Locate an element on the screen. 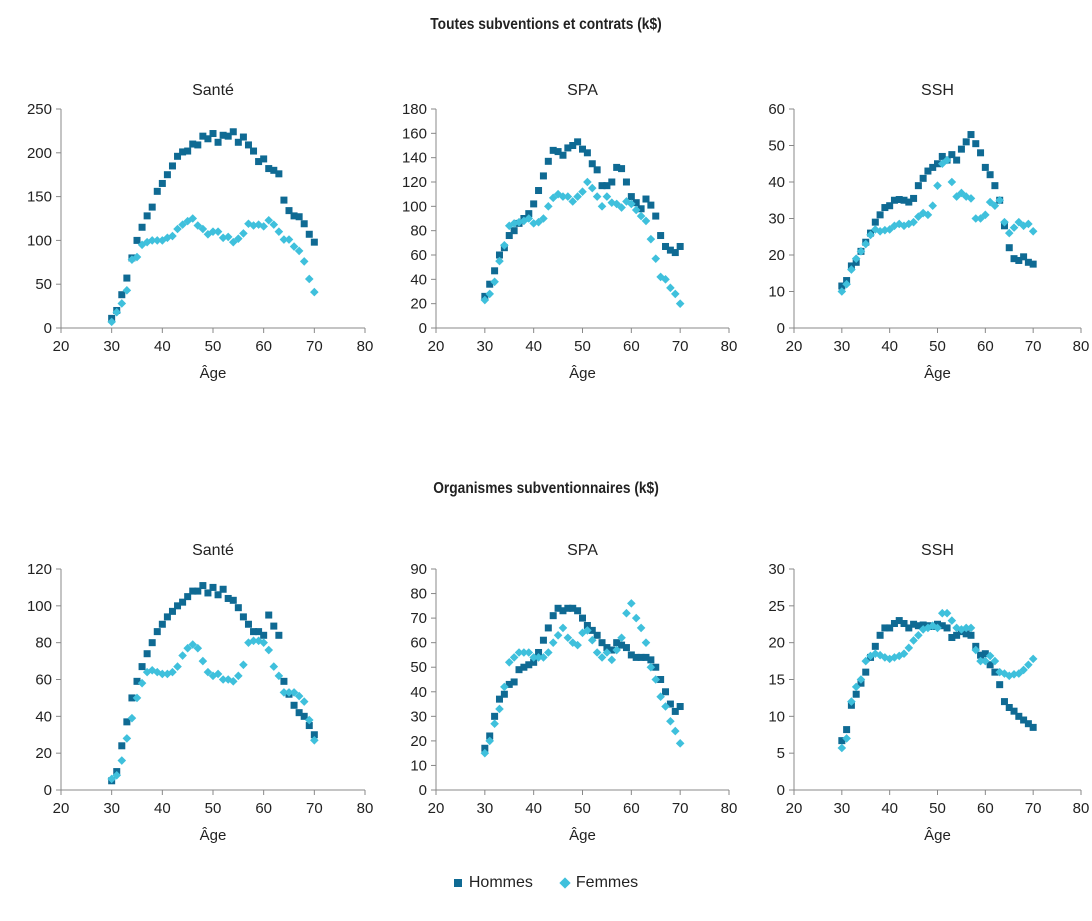  y-tick-label: 20 is located at coordinates (418, 304).